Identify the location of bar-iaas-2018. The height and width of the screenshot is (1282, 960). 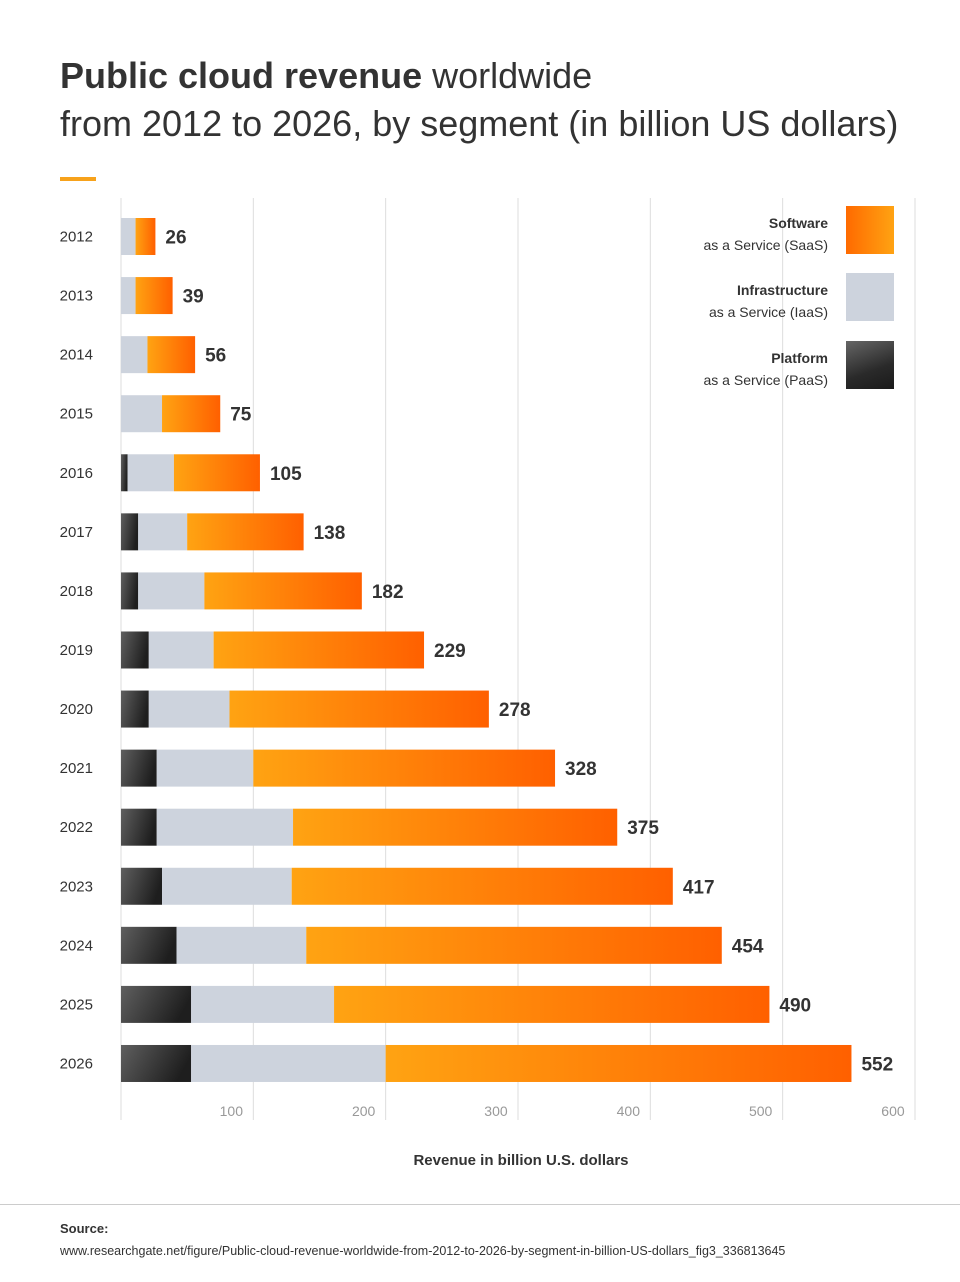
(171, 591).